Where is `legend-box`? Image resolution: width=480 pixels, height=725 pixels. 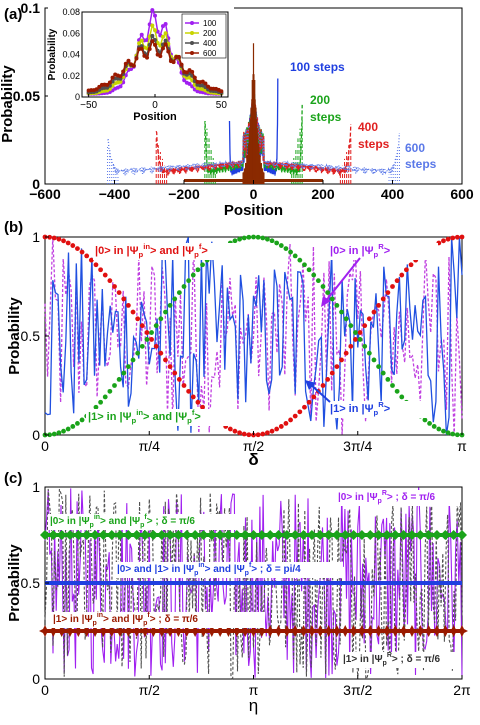
legend-box is located at coordinates (204, 36).